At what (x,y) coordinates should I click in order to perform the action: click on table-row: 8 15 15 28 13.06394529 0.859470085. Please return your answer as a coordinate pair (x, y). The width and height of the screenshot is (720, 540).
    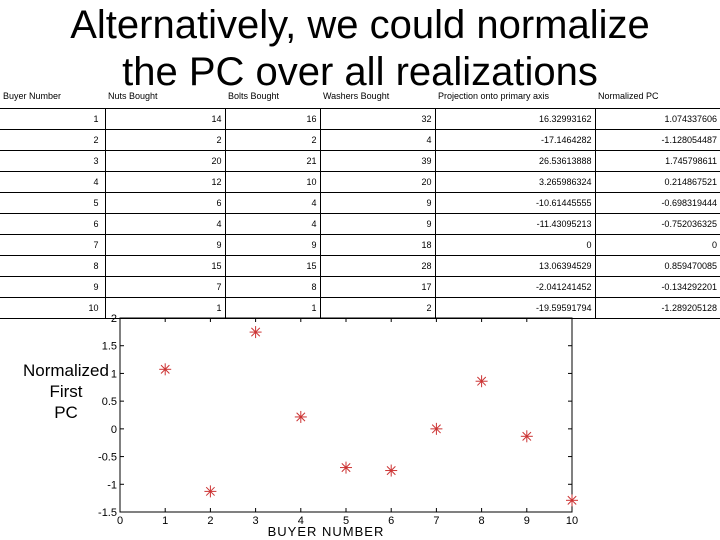
    Looking at the image, I should click on (360, 266).